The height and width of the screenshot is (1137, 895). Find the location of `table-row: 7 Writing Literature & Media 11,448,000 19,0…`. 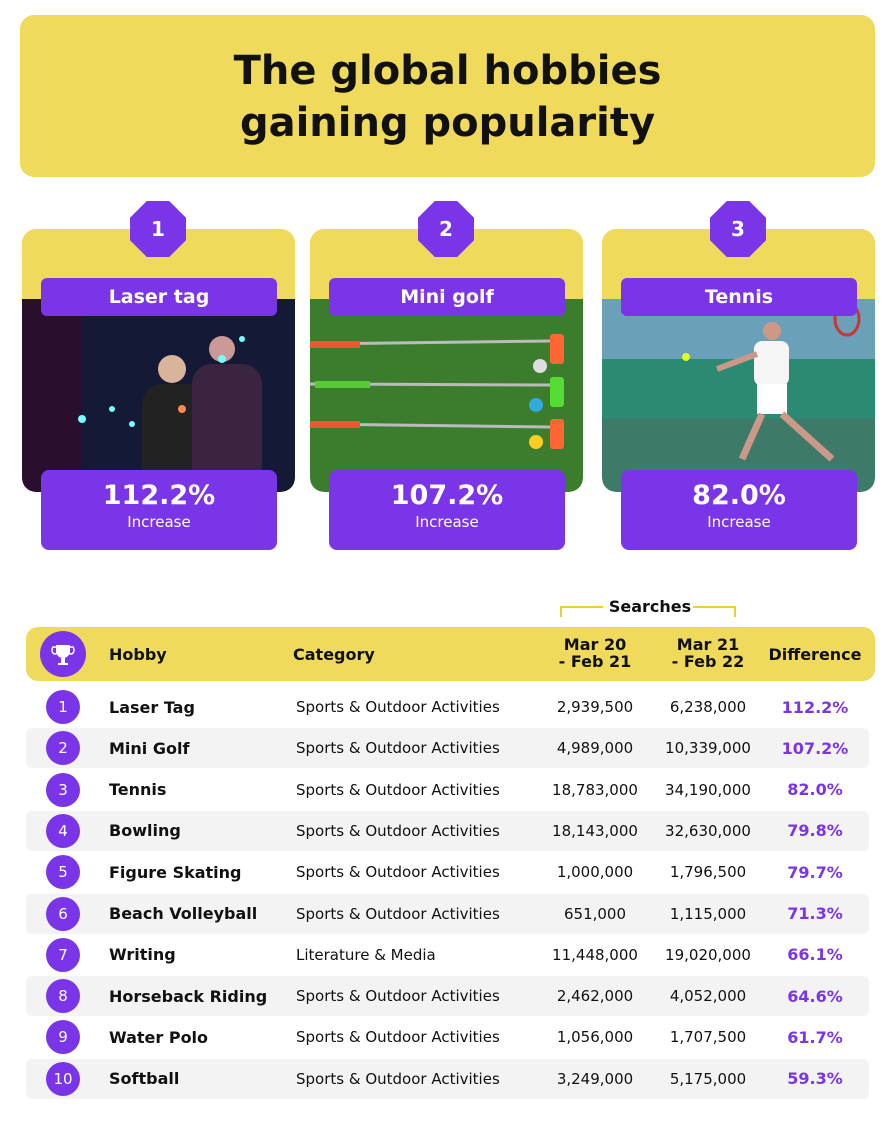

table-row: 7 Writing Literature & Media 11,448,000 19,0… is located at coordinates (447, 954).